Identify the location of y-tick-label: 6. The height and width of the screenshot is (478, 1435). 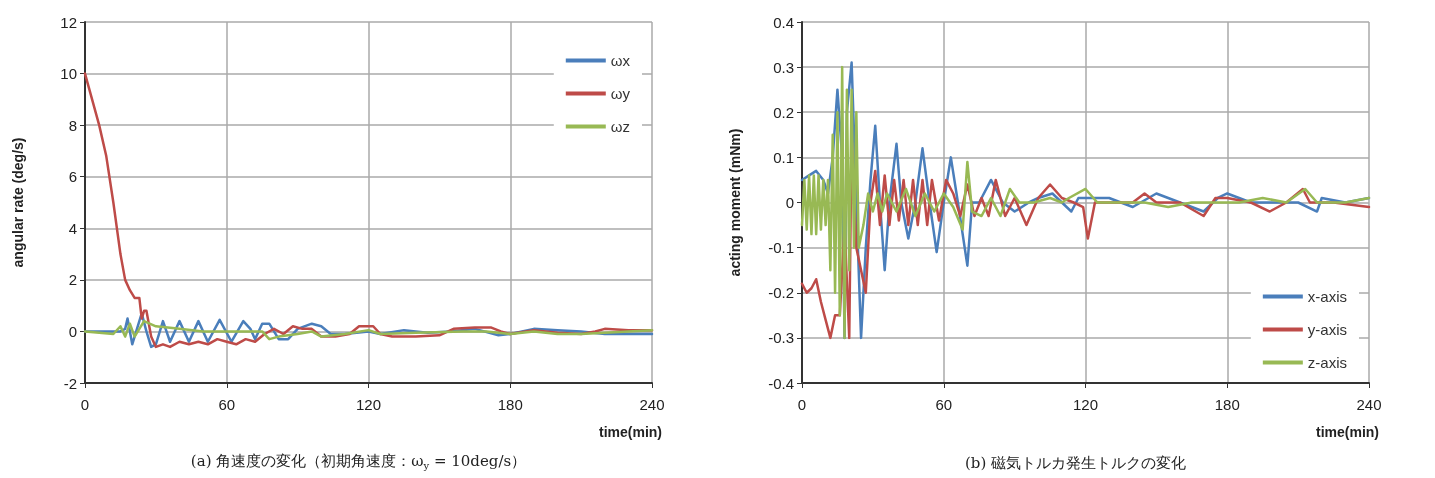
(72, 177).